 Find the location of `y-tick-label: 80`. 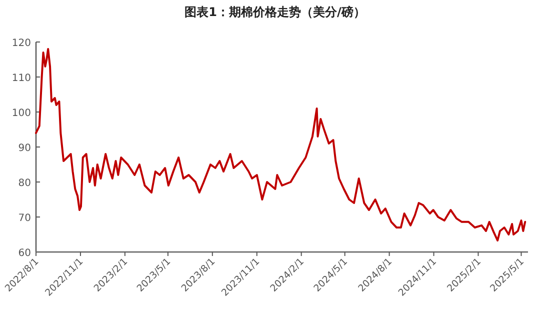

y-tick-label: 80 is located at coordinates (24, 183).